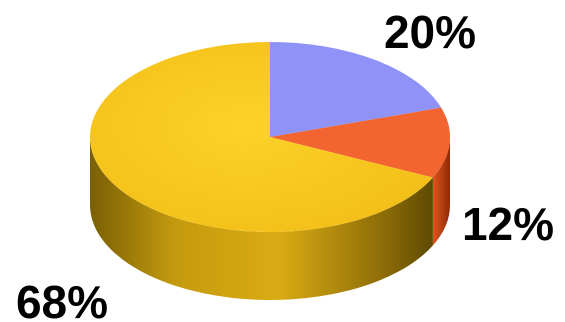  Describe the element at coordinates (508, 224) in the screenshot. I see `slice-label-2: 12%` at that location.